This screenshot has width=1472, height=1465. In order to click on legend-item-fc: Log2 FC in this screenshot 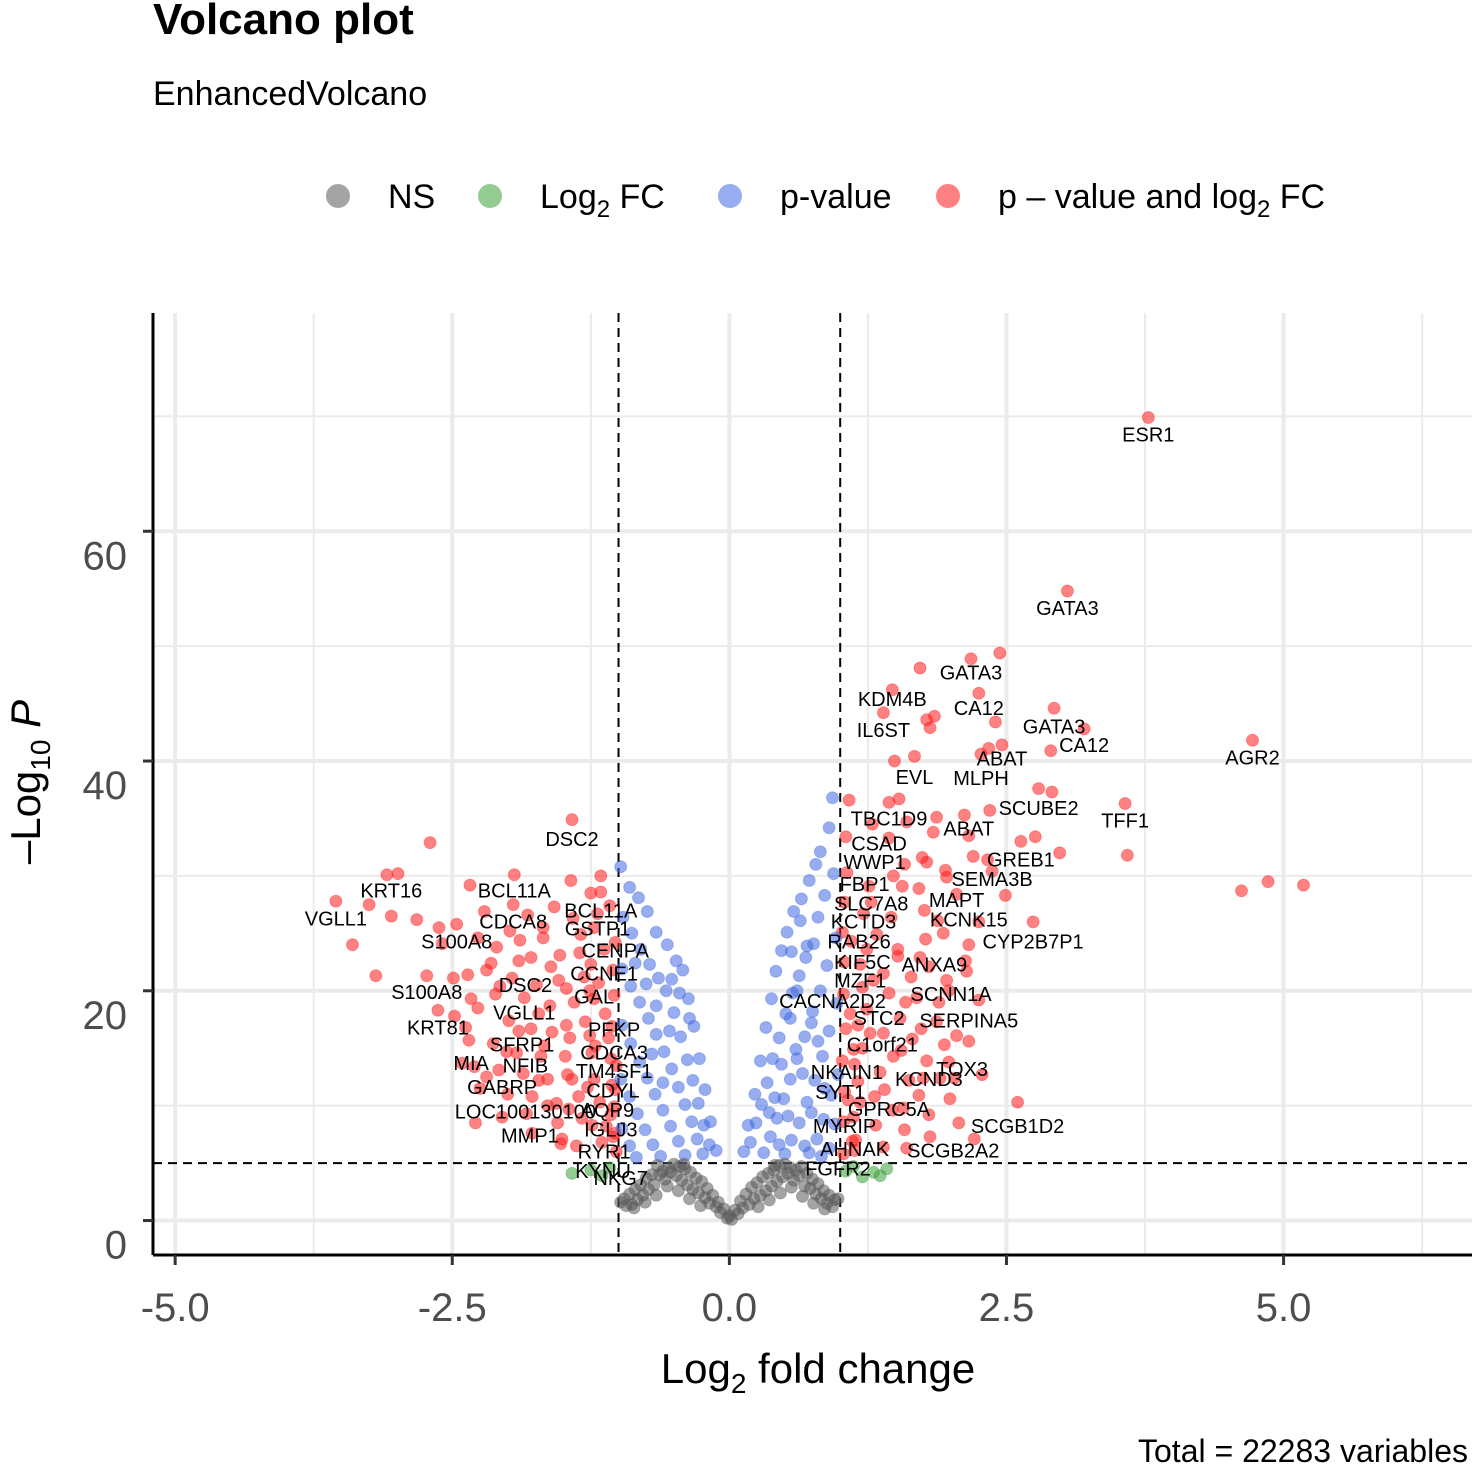, I will do `click(571, 200)`.